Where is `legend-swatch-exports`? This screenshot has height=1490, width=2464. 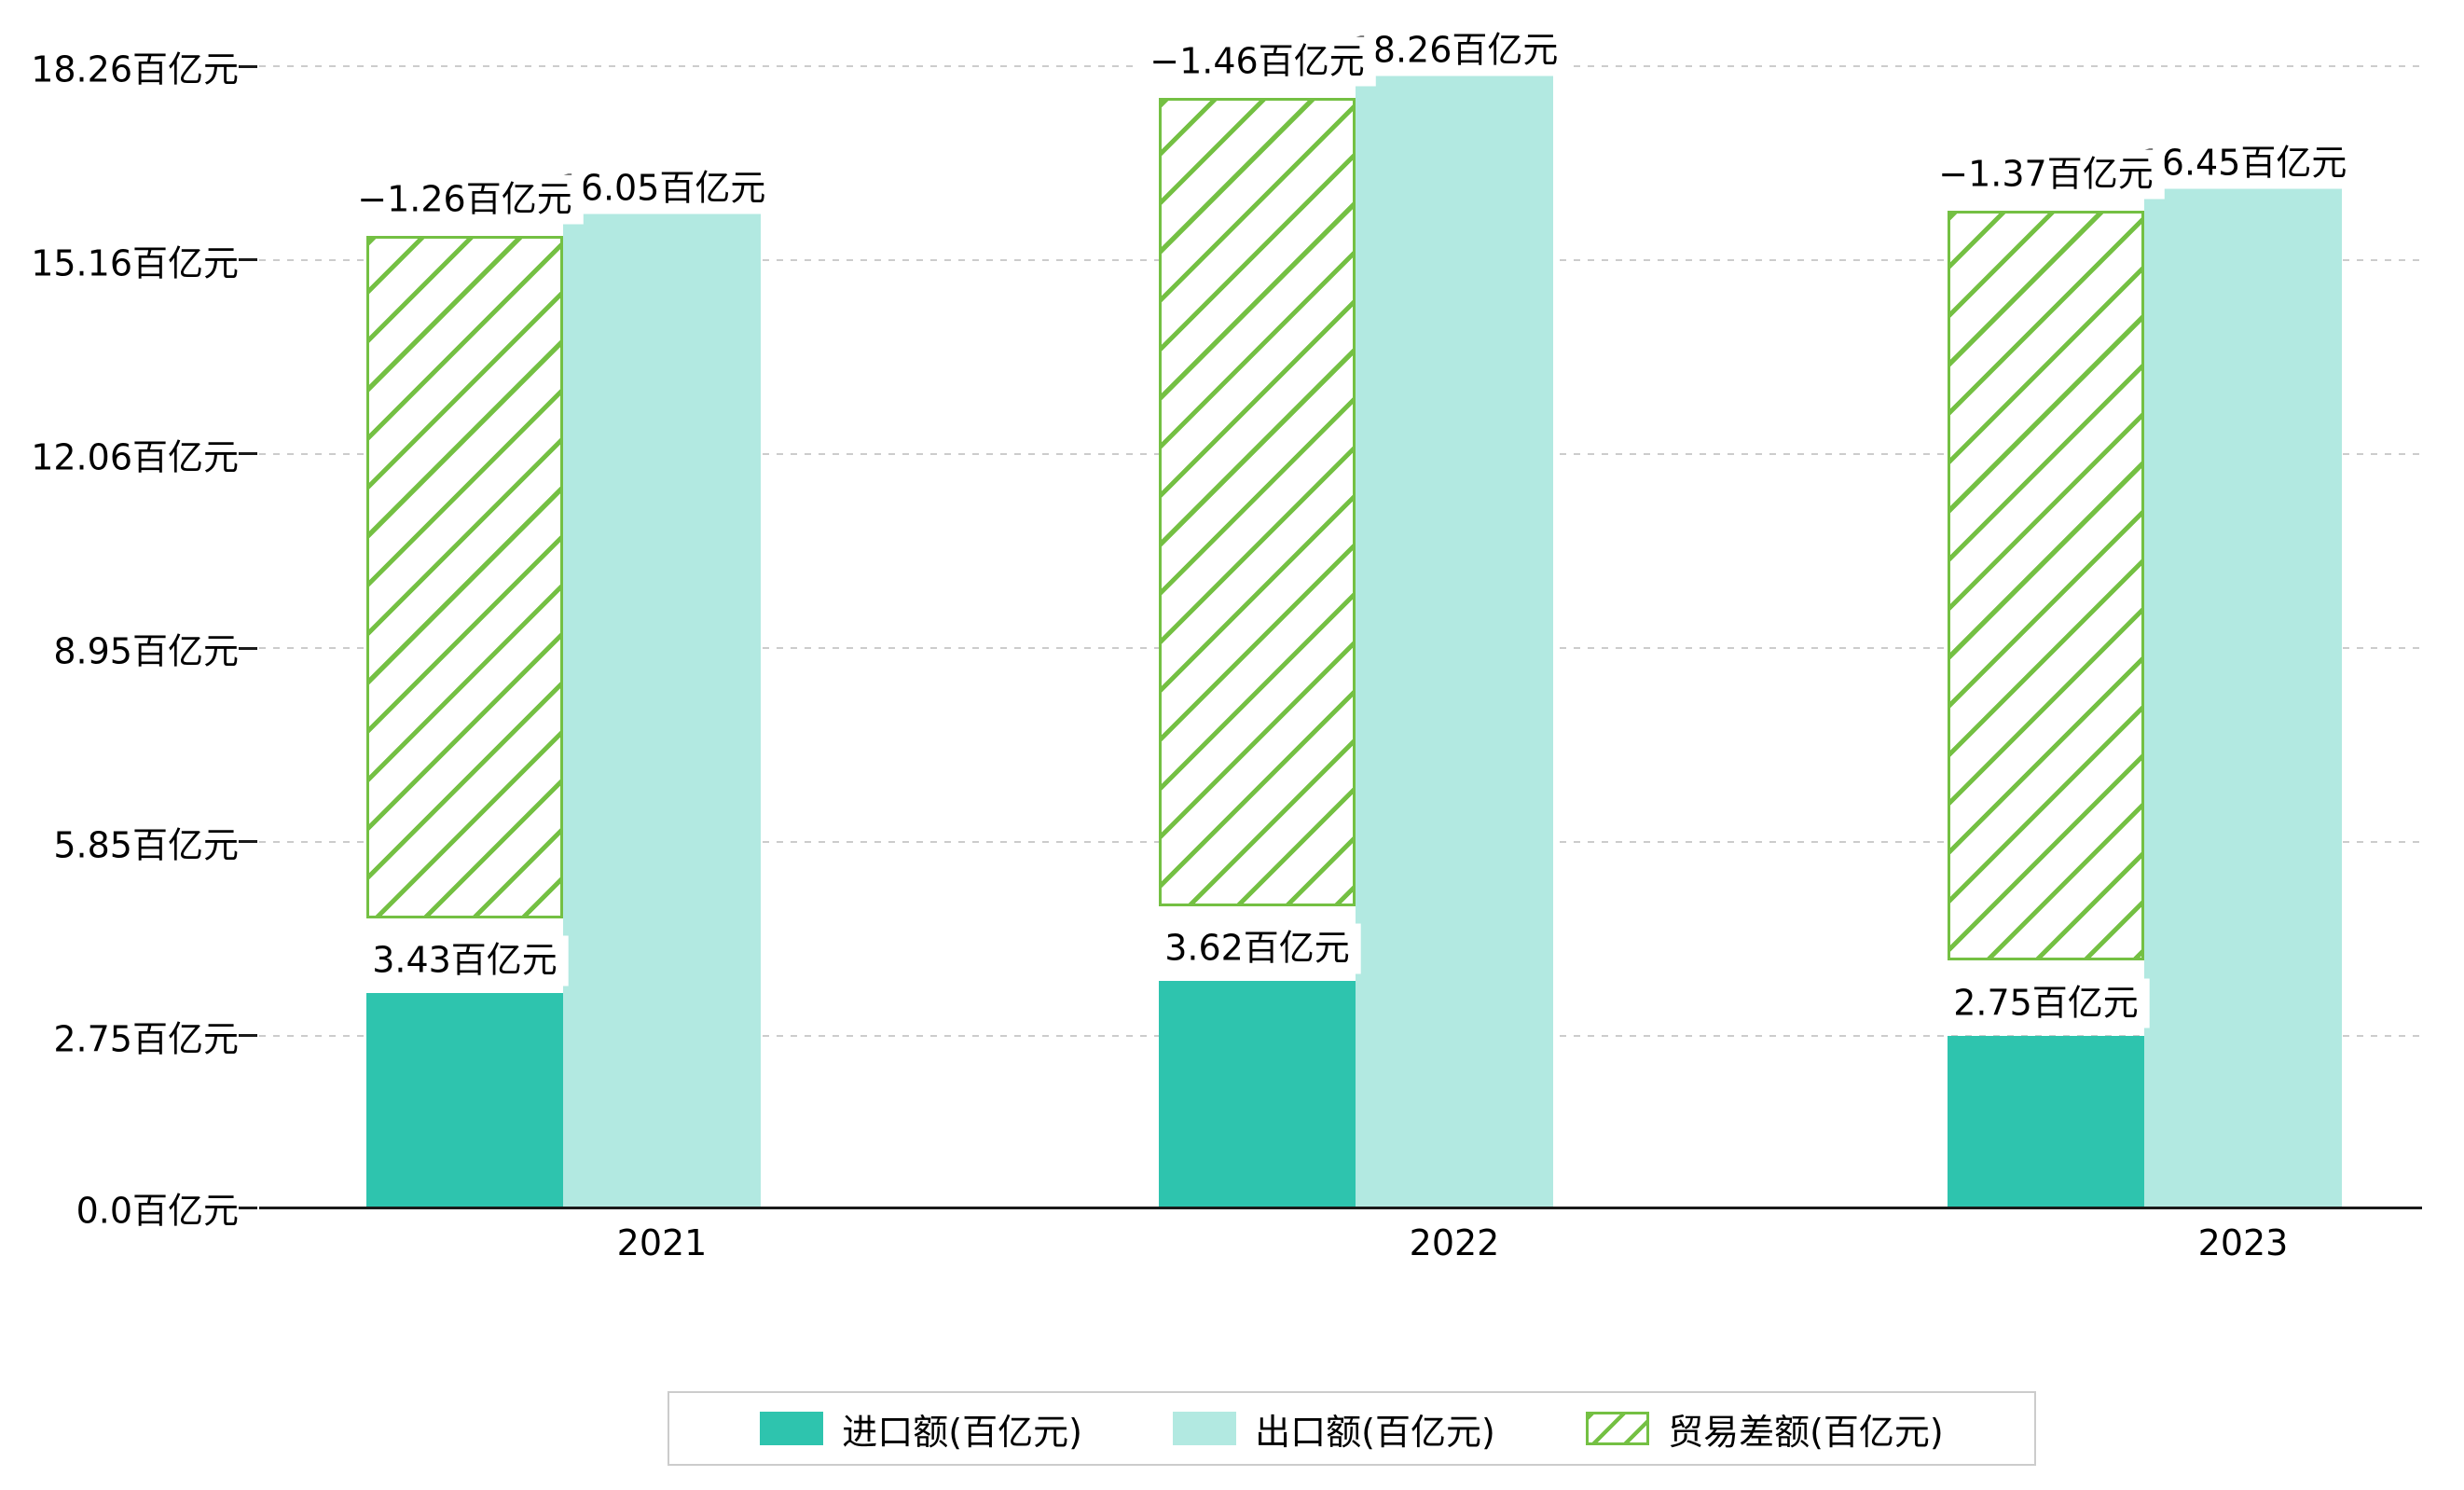 legend-swatch-exports is located at coordinates (1205, 1428).